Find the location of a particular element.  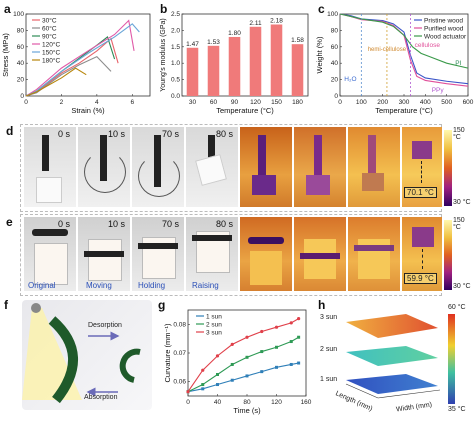

bar-value-label: 2.11 is located at coordinates (255, 23).